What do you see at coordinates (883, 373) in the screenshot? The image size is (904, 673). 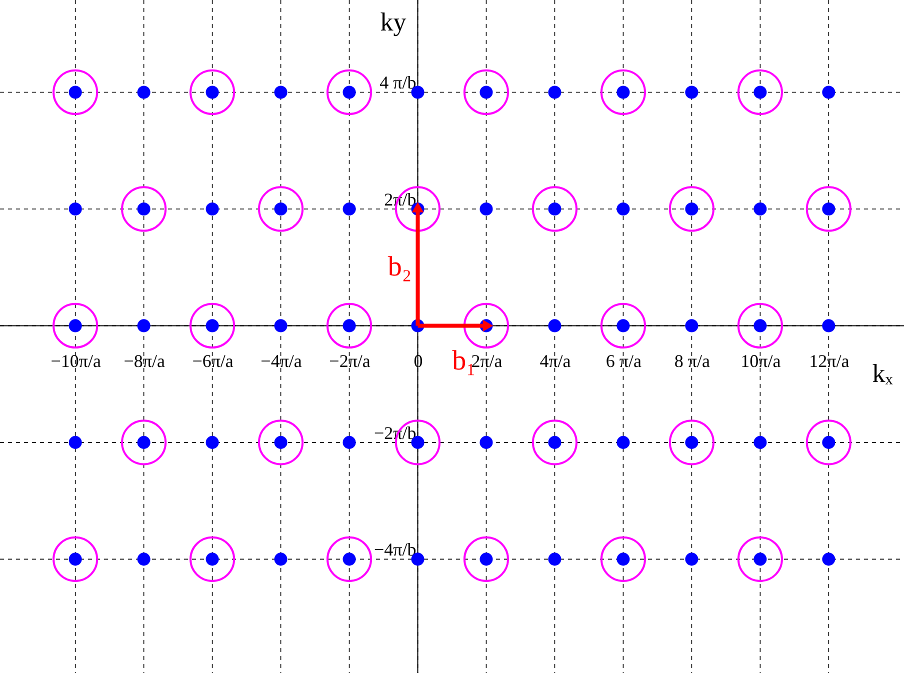 I see `x-axis-title: kₓ` at bounding box center [883, 373].